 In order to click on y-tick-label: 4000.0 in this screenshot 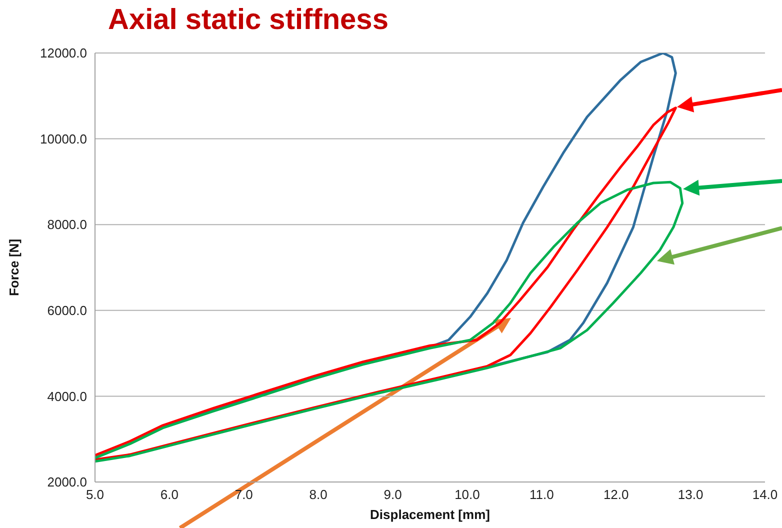, I will do `click(67, 396)`.